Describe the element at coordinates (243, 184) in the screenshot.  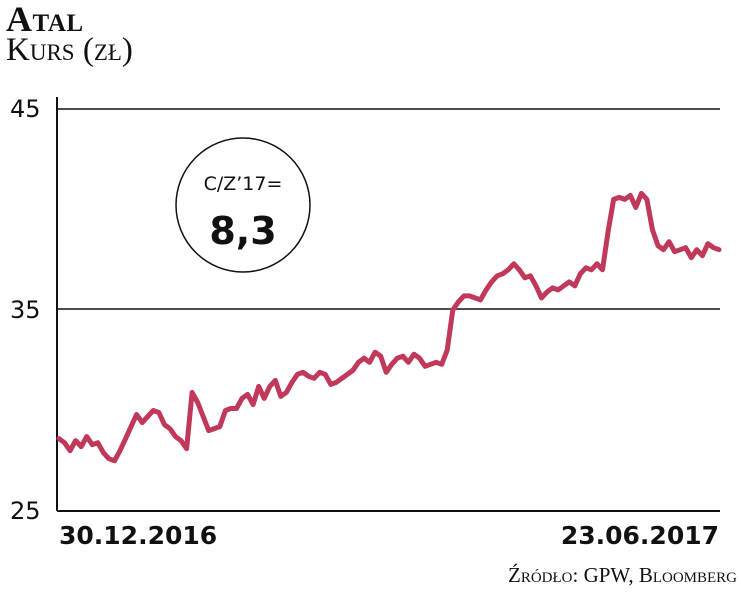
I see `pe-callout-label: C/Z’17=` at that location.